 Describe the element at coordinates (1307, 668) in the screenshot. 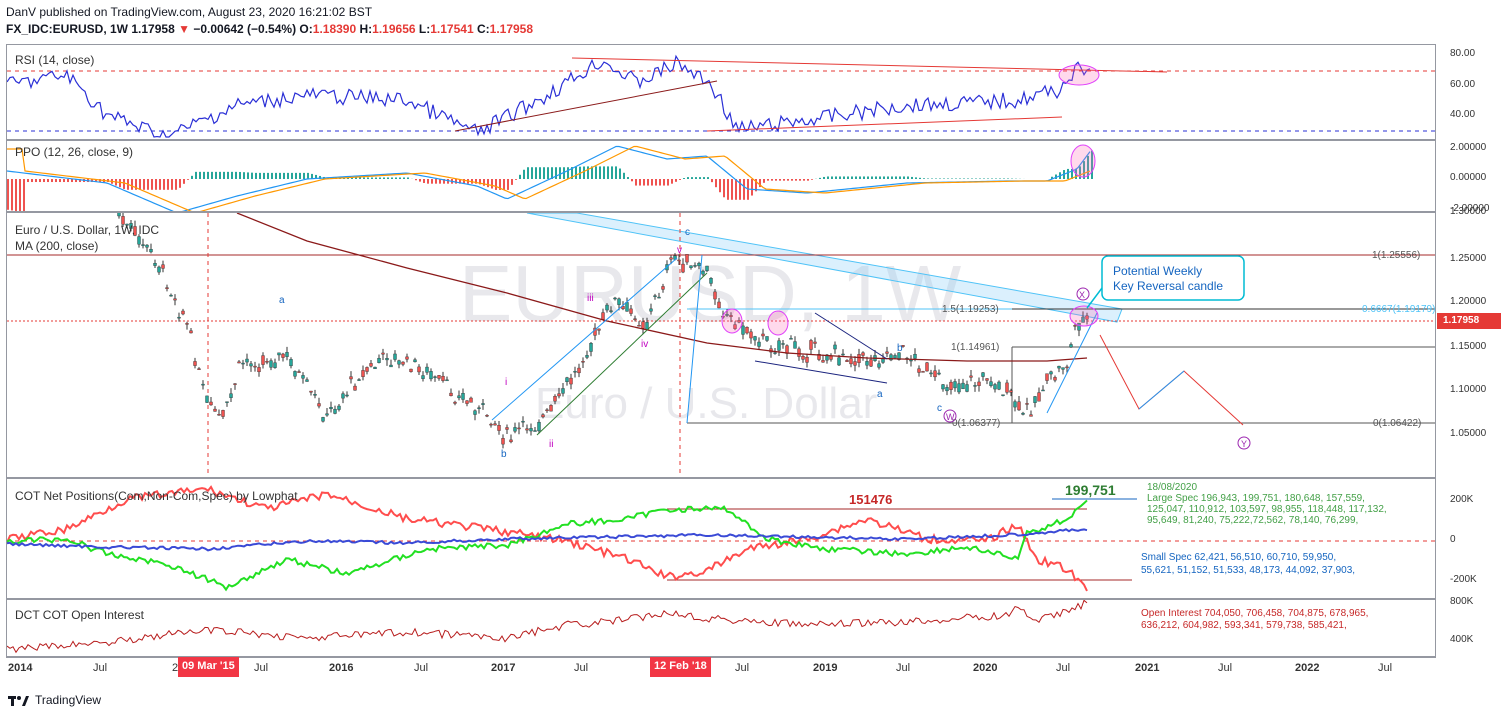

I see `x-tick: 2022` at that location.